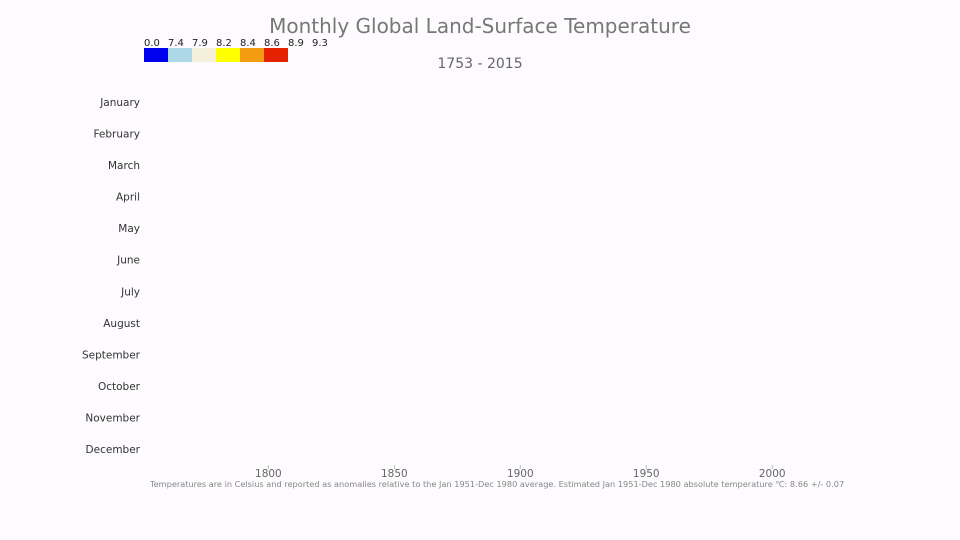  I want to click on chart-subtitle: 1753 - 2015, so click(480, 64).